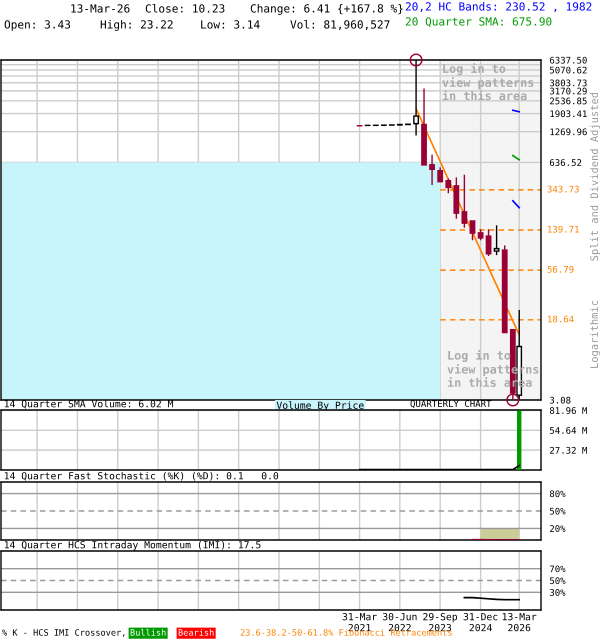 The height and width of the screenshot is (640, 600). What do you see at coordinates (568, 60) in the screenshot?
I see `y-tick-label: 6337.50` at bounding box center [568, 60].